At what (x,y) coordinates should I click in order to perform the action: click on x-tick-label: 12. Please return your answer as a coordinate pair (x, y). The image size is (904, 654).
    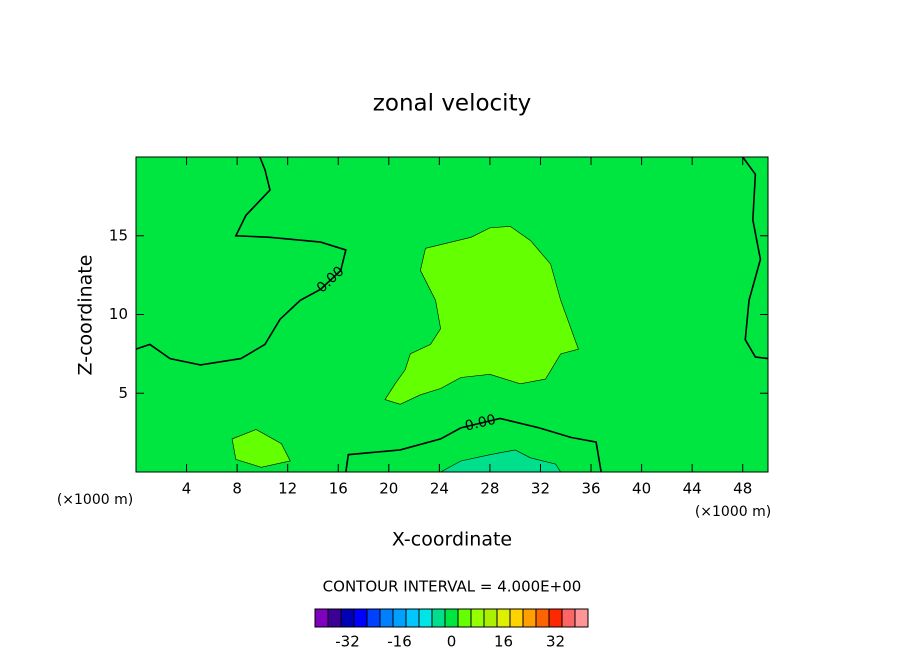
    Looking at the image, I should click on (287, 489).